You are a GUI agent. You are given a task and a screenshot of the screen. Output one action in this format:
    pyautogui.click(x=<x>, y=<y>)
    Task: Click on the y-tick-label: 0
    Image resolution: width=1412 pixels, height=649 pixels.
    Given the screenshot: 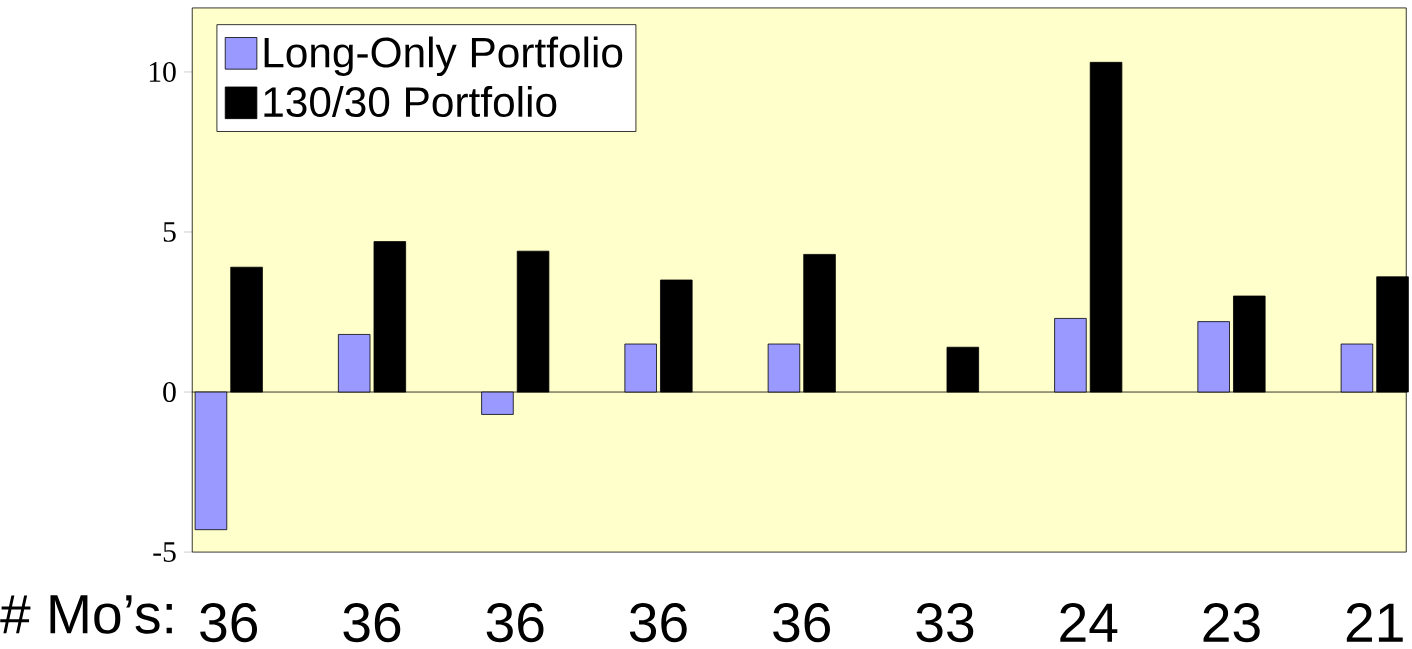 What is the action you would take?
    pyautogui.click(x=169, y=392)
    